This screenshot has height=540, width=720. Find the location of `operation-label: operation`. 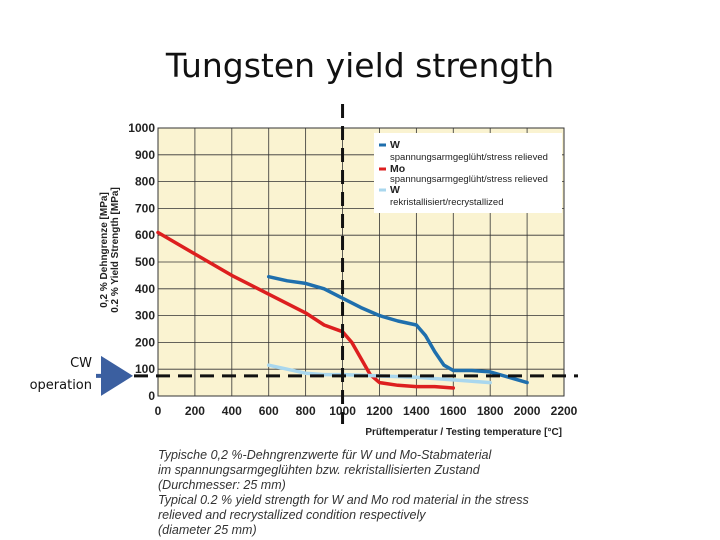

operation-label: operation is located at coordinates (61, 385).